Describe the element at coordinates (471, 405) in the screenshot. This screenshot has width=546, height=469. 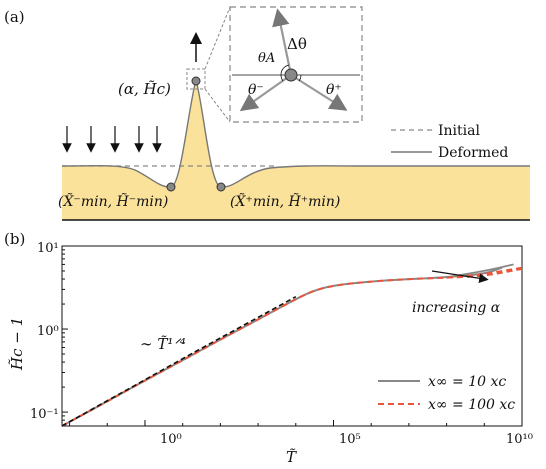
I see `legend-label-1: x∞ = 100 xc` at that location.